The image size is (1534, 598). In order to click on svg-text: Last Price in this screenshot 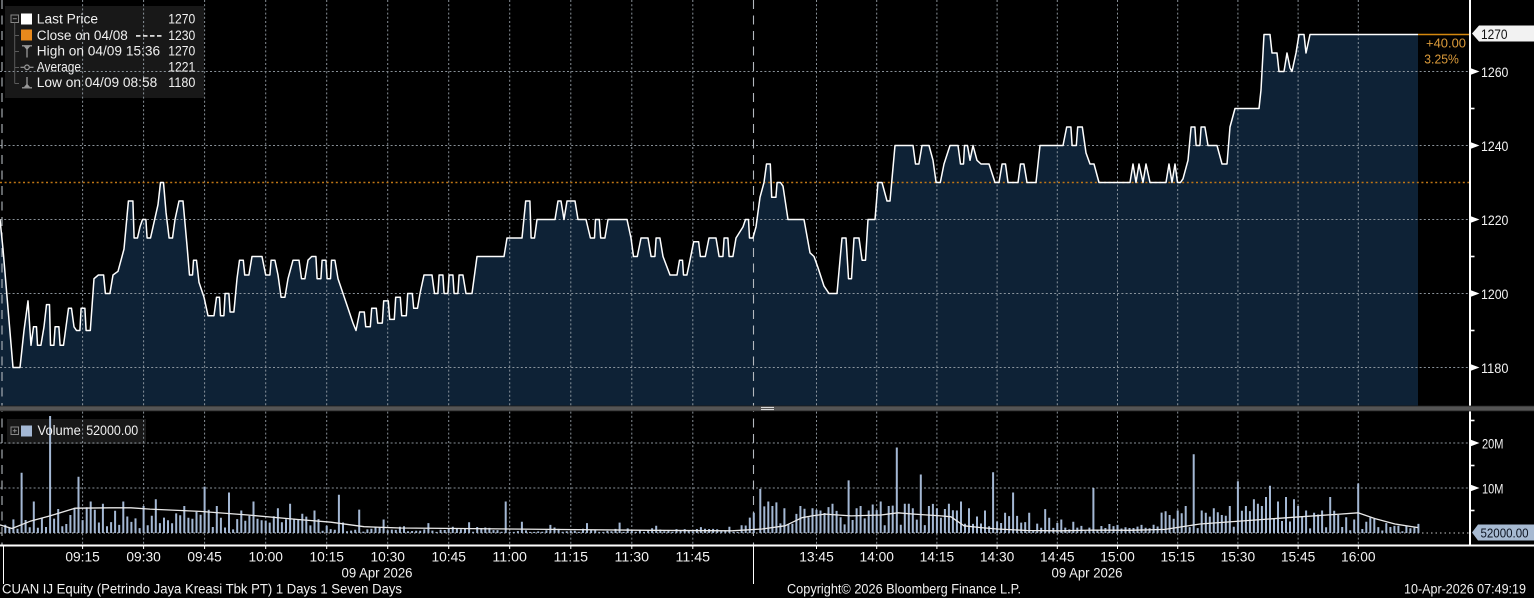, I will do `click(67, 19)`.